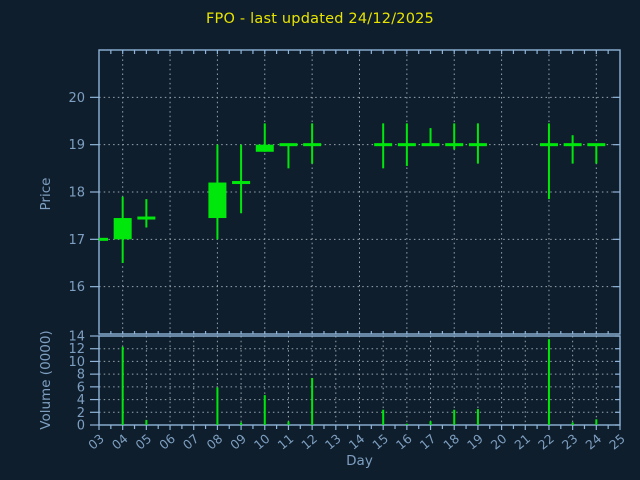 Image resolution: width=640 pixels, height=480 pixels. I want to click on candle-day-12-doji, so click(312, 145).